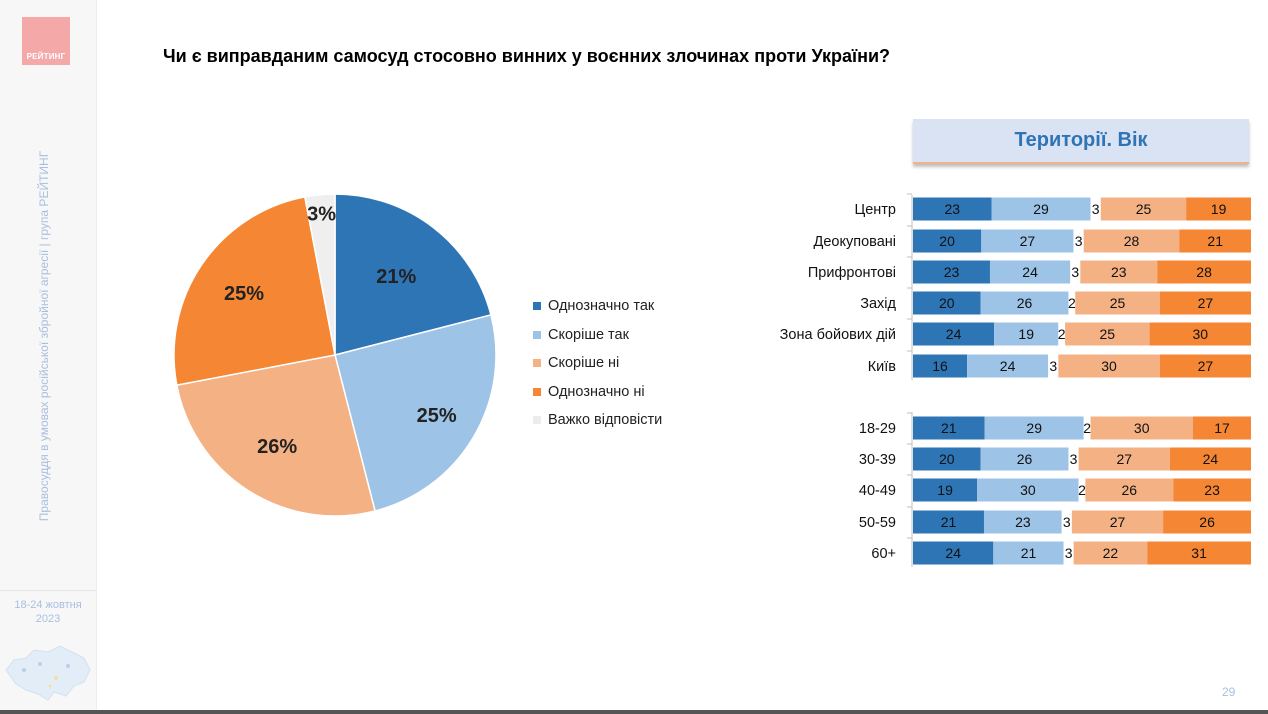 The image size is (1268, 714). I want to click on bar-category-label: Захід, so click(878, 304).